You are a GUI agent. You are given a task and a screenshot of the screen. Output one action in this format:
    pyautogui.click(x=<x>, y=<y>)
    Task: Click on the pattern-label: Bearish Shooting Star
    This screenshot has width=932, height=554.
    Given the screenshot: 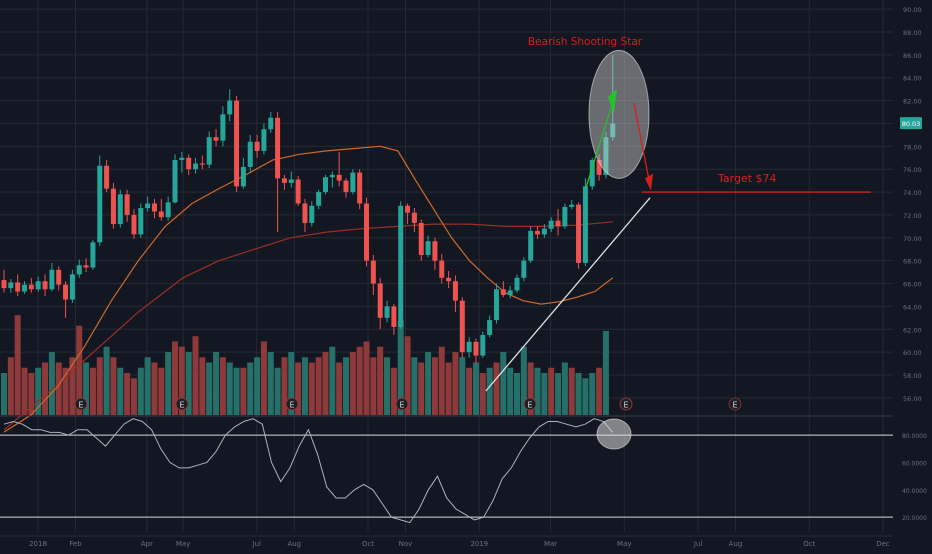 What is the action you would take?
    pyautogui.click(x=585, y=42)
    